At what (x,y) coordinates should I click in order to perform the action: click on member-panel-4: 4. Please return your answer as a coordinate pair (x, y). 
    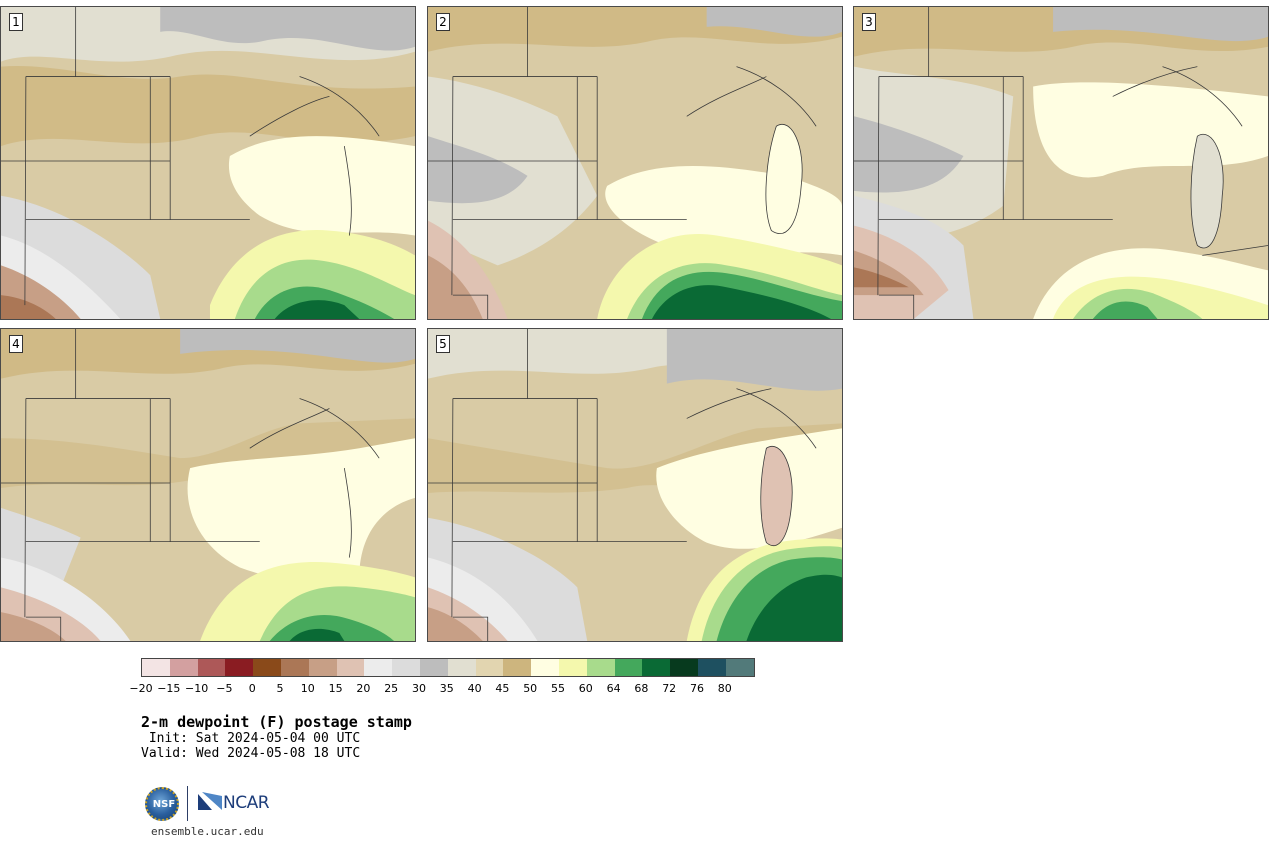
    Looking at the image, I should click on (208, 485).